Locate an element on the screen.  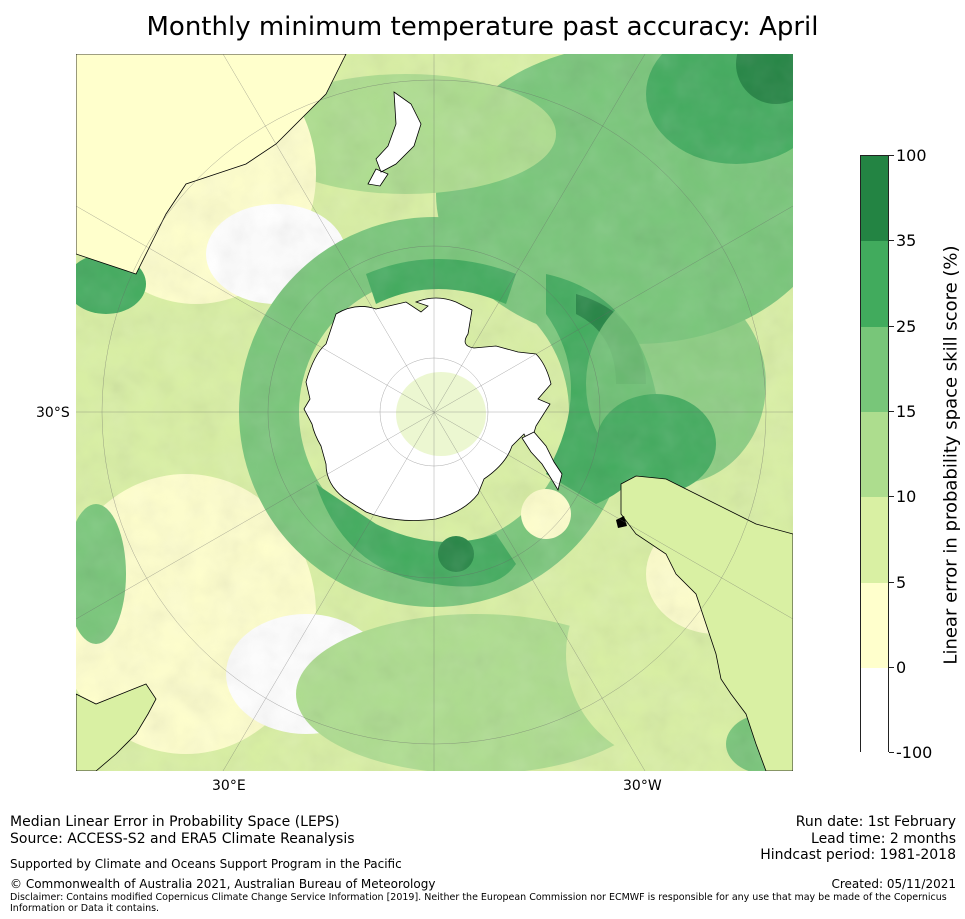
cbar-label-100: 100 is located at coordinates (911, 155).